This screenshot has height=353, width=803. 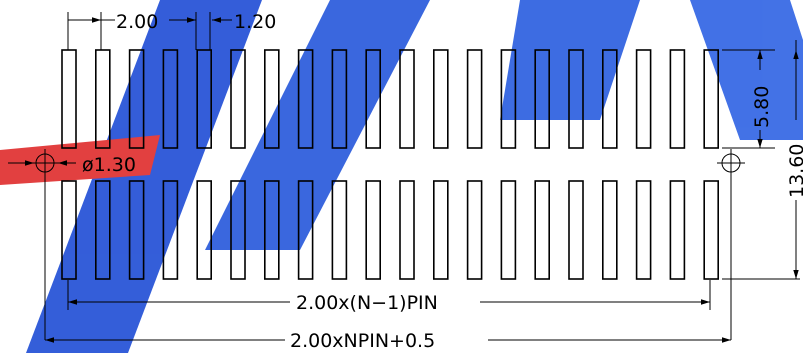 What do you see at coordinates (45, 244) in the screenshot?
I see `mounting-hole-left` at bounding box center [45, 244].